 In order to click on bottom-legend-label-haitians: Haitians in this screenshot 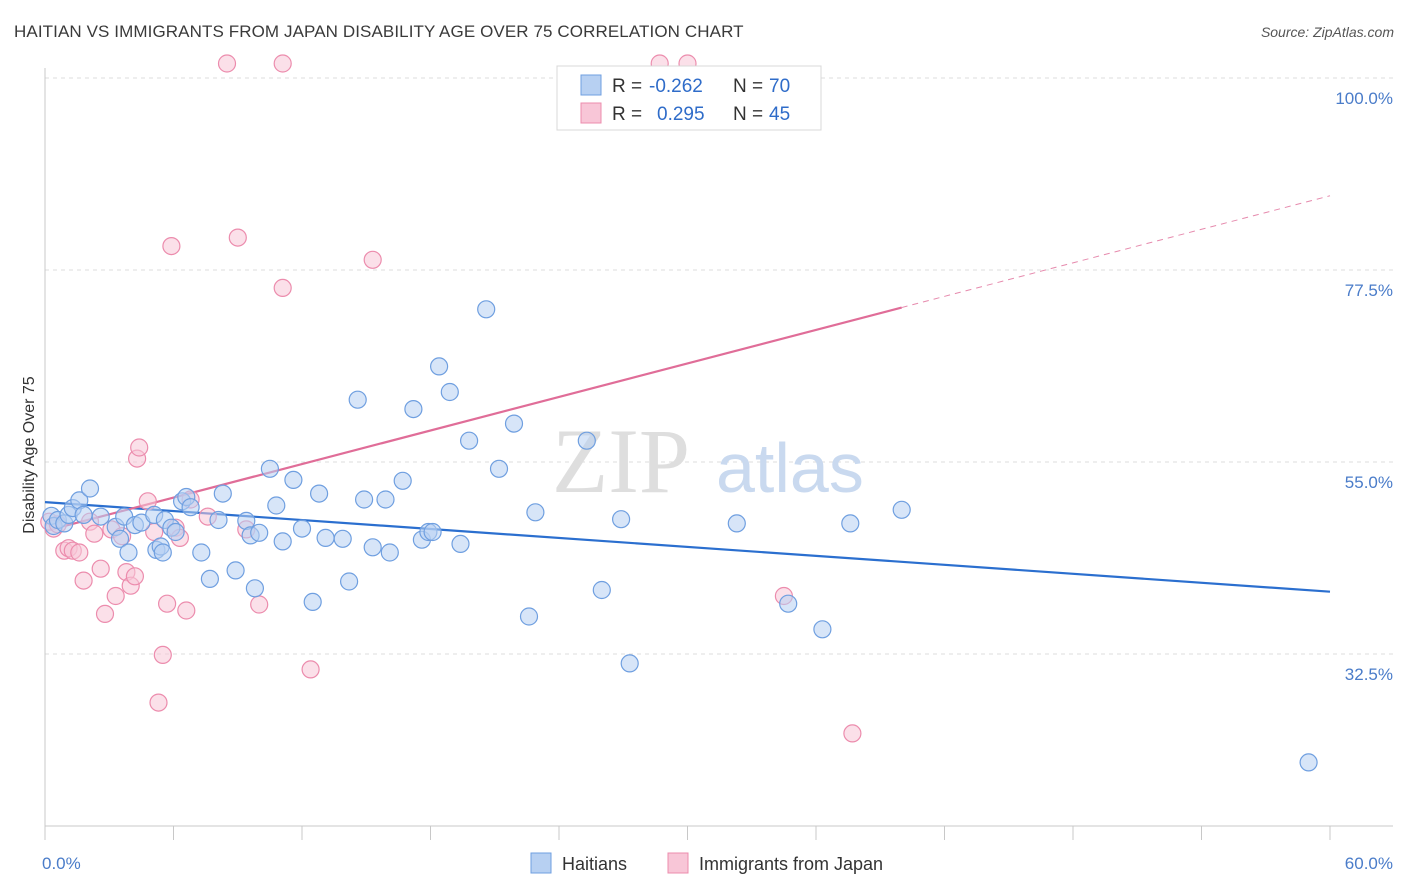, I will do `click(594, 864)`.